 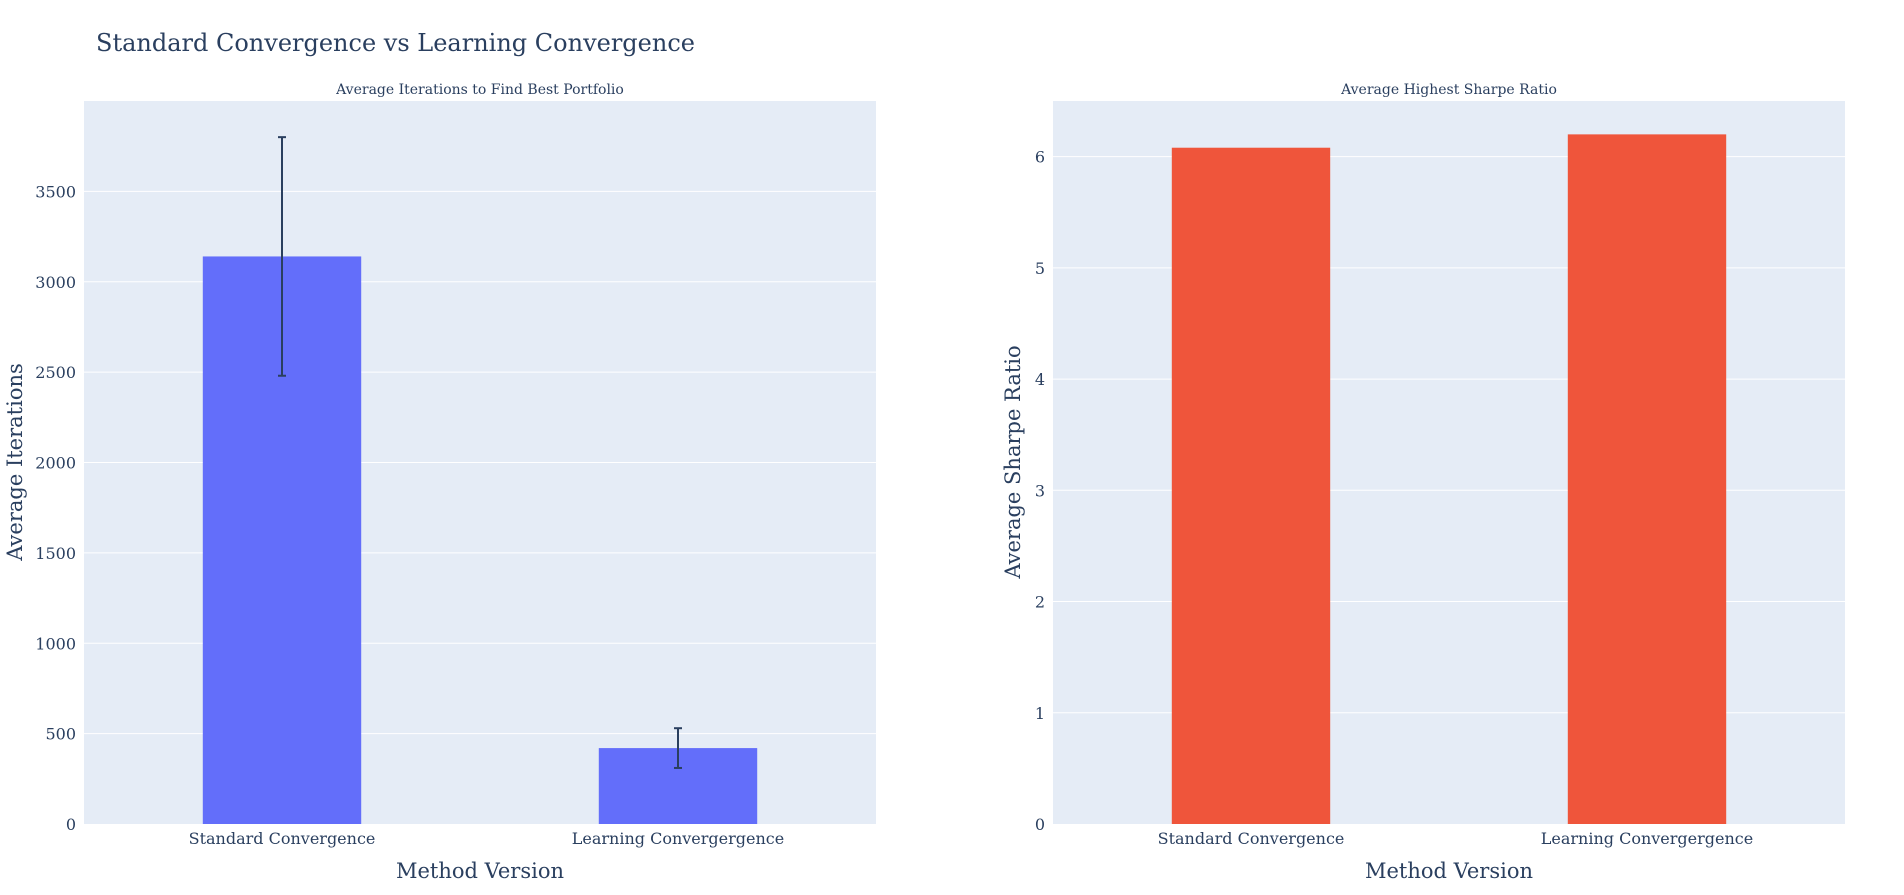 I want to click on sharpe-x-tick-label: Standard Convergence, so click(x=1251, y=838).